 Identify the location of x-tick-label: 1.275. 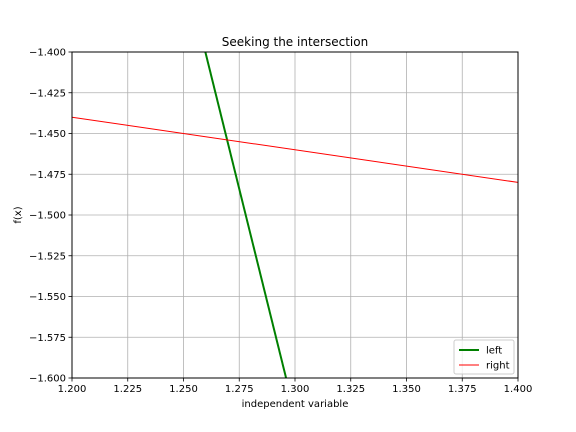
(239, 389).